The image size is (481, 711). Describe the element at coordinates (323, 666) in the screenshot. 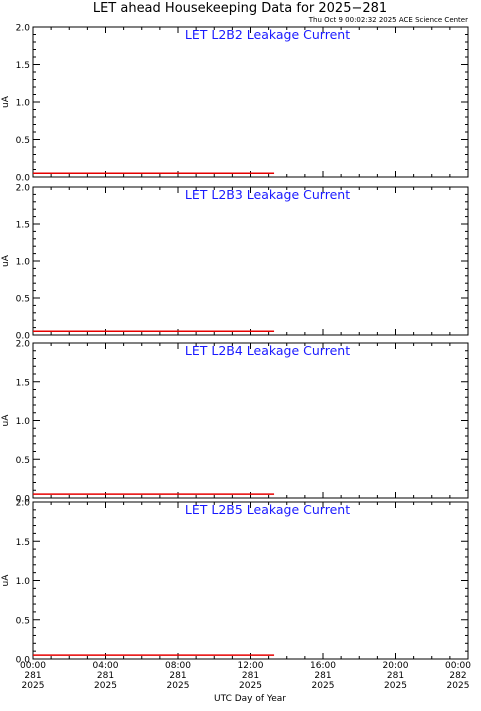

I see `x-tick-label-time: 16:00` at that location.